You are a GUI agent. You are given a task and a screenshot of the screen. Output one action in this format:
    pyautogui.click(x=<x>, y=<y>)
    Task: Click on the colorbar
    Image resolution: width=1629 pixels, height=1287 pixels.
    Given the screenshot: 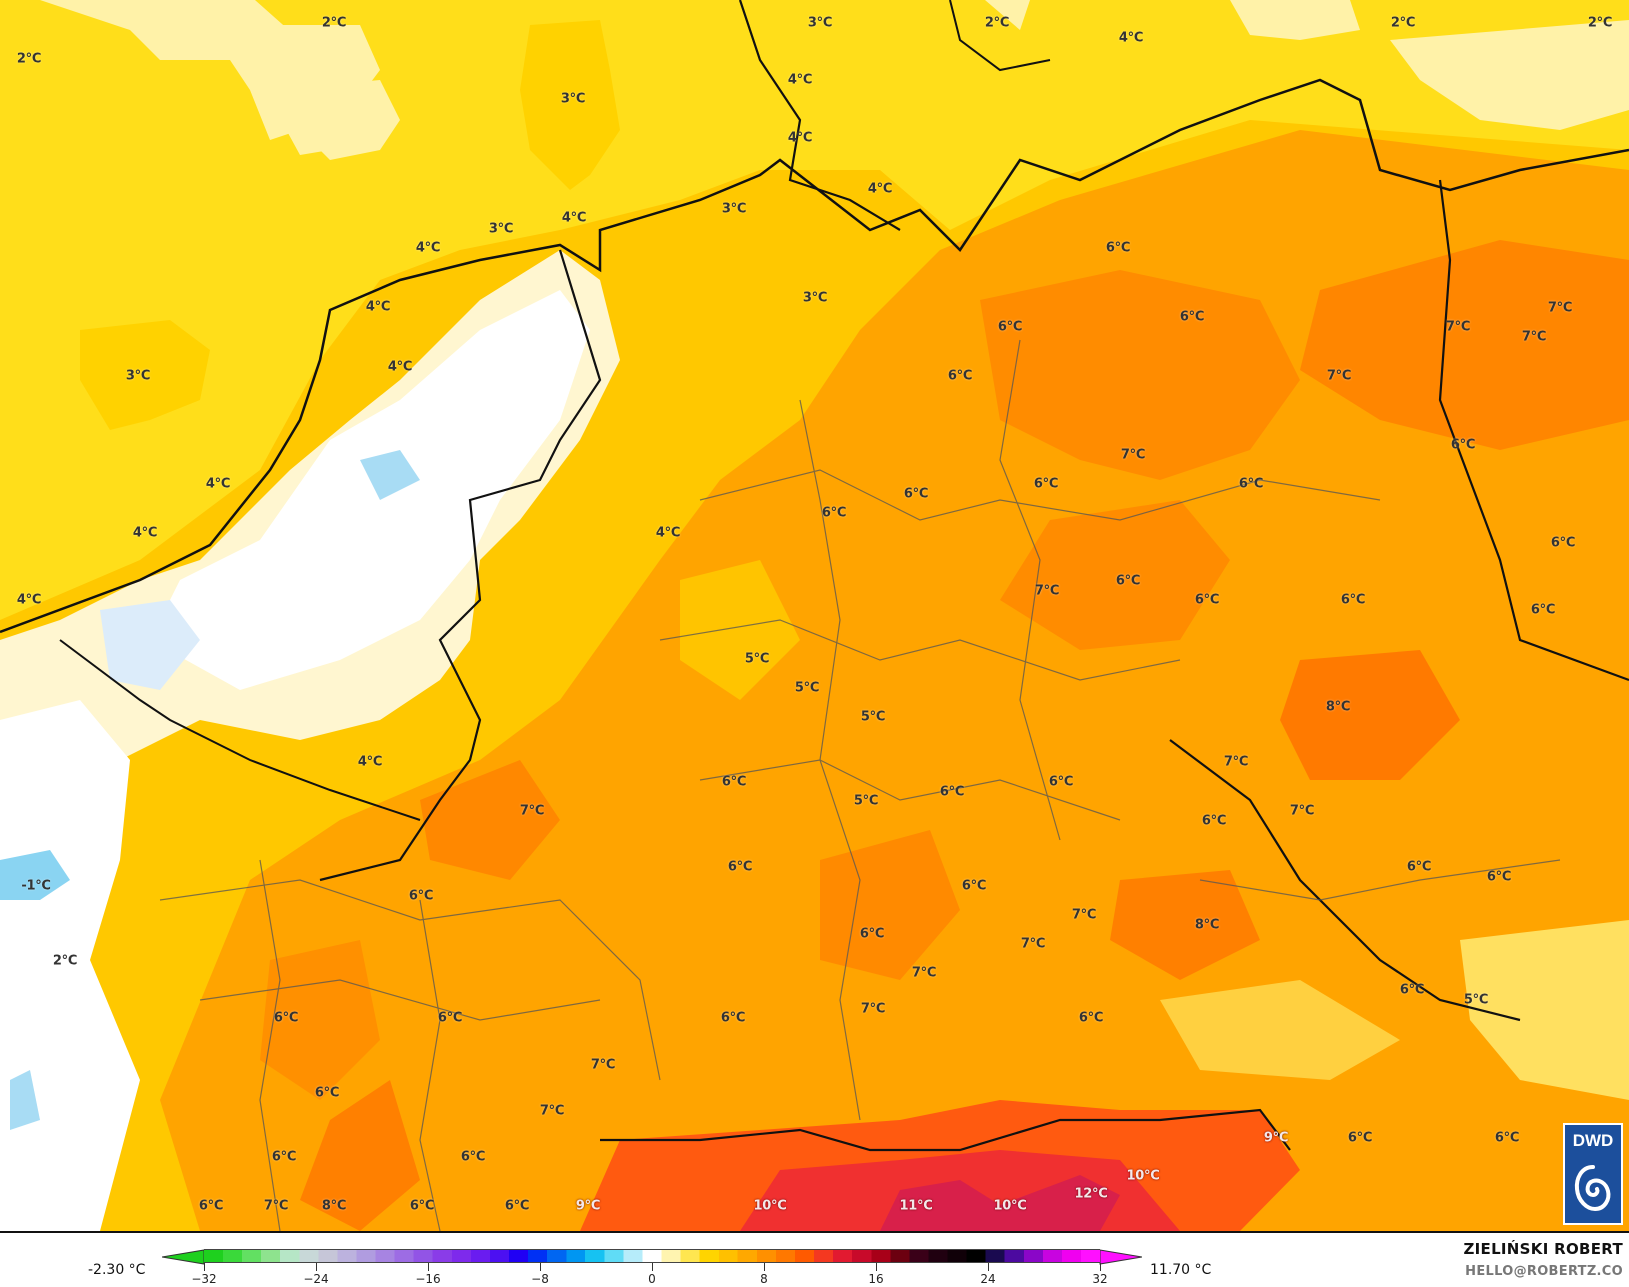 What is the action you would take?
    pyautogui.click(x=652, y=1260)
    